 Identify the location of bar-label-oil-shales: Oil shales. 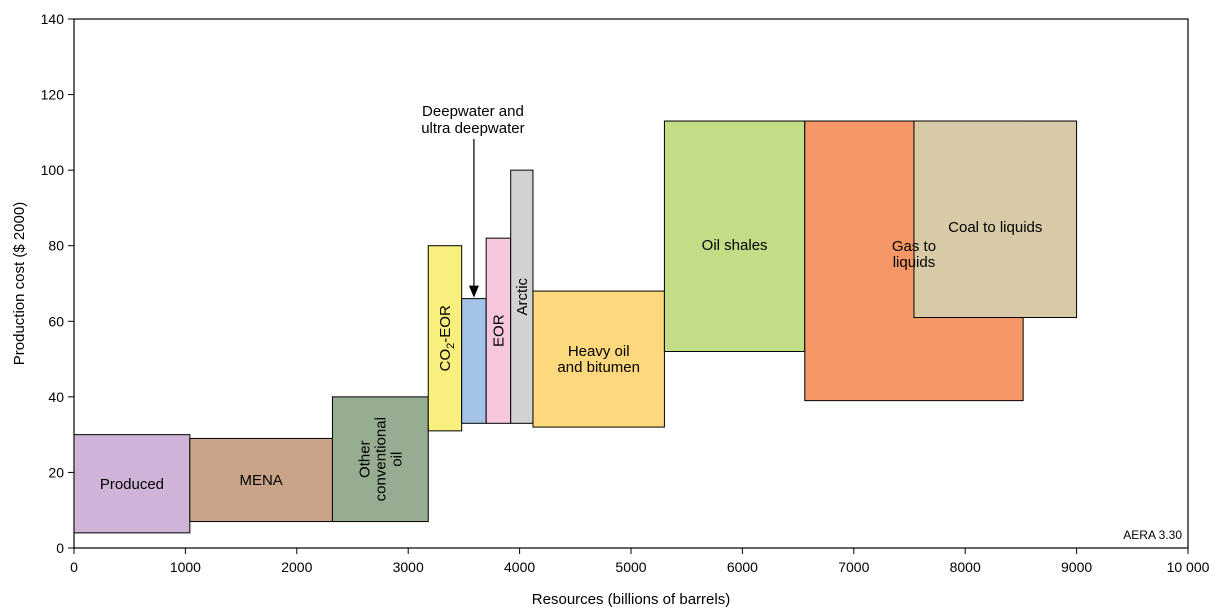
(735, 245).